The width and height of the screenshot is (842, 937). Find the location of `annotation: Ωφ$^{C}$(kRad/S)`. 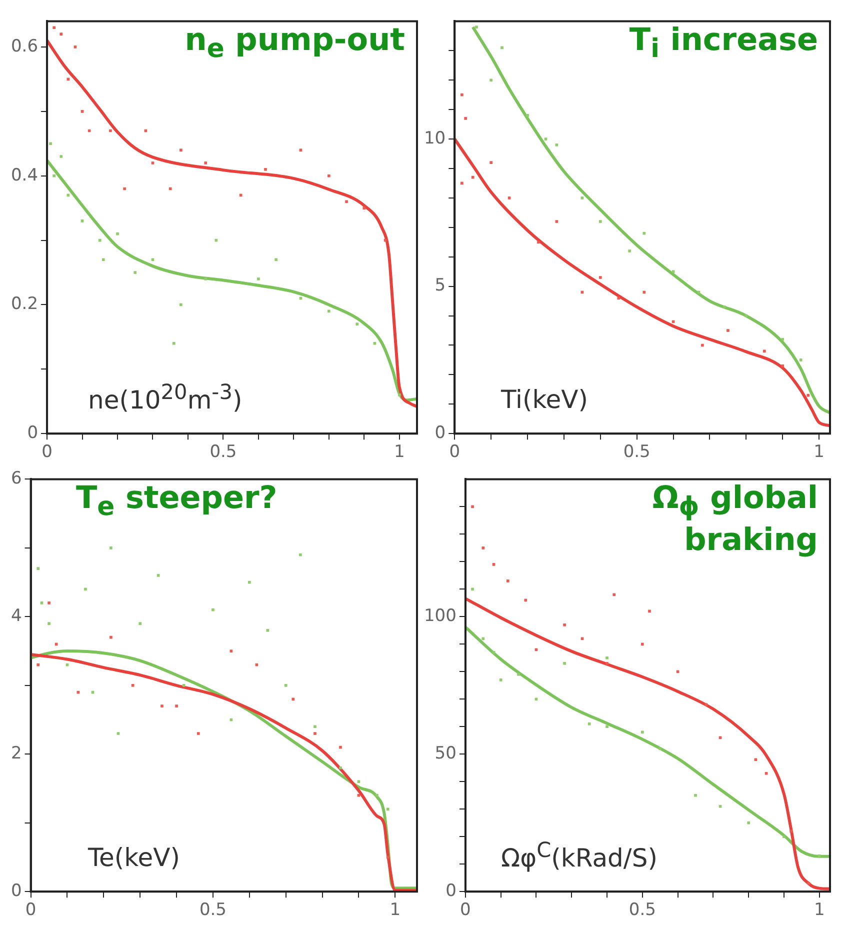

annotation: Ωφ$^{C}$(kRad/S) is located at coordinates (579, 855).